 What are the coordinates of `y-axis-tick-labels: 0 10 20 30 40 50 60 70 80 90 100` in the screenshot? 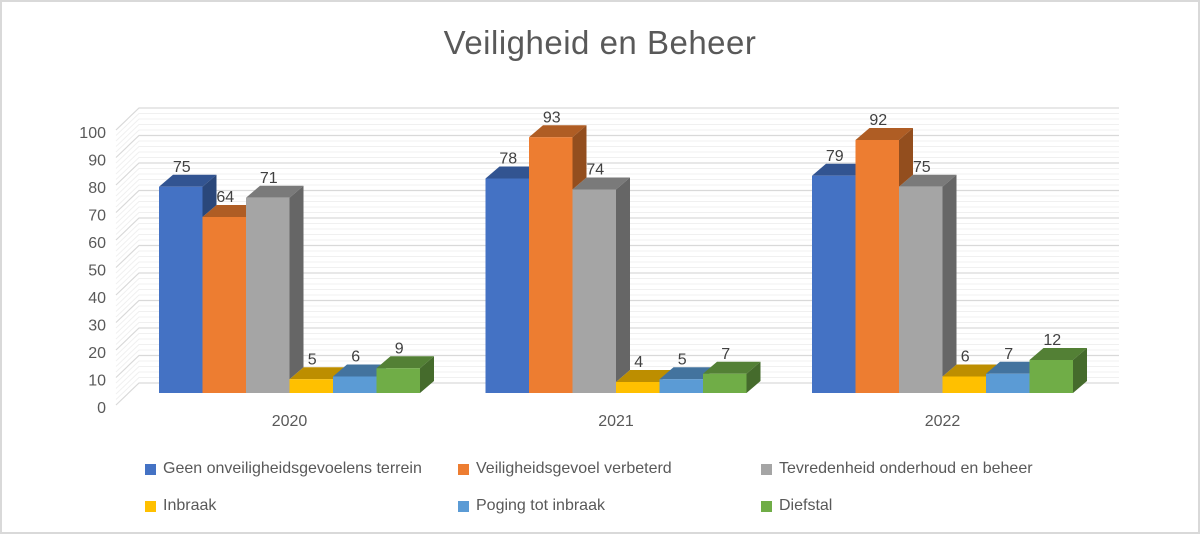 It's located at (92, 271).